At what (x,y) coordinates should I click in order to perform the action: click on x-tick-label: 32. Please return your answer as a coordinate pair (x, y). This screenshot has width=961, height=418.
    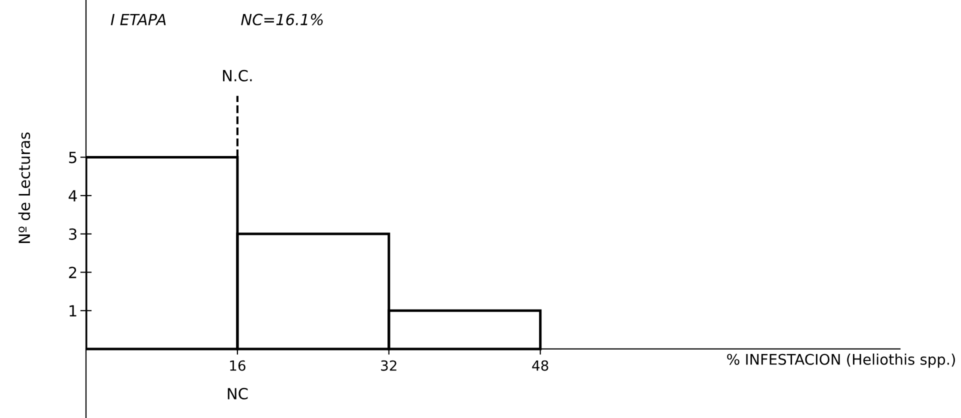
    Looking at the image, I should click on (388, 365).